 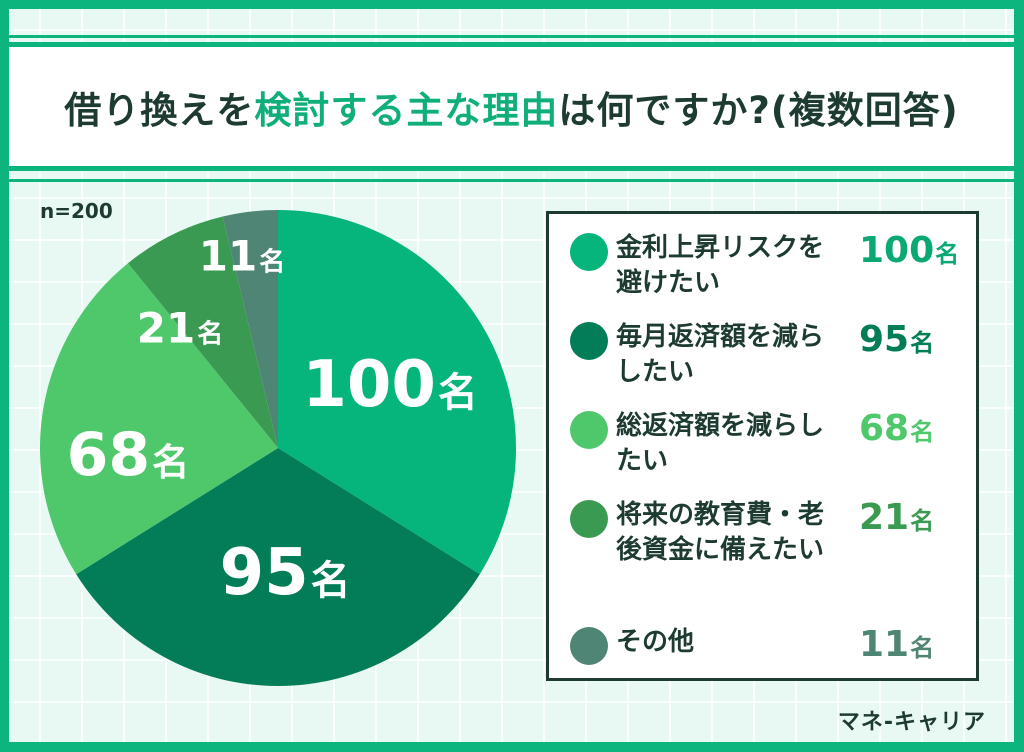 What do you see at coordinates (909, 250) in the screenshot?
I see `legend-value: 100名` at bounding box center [909, 250].